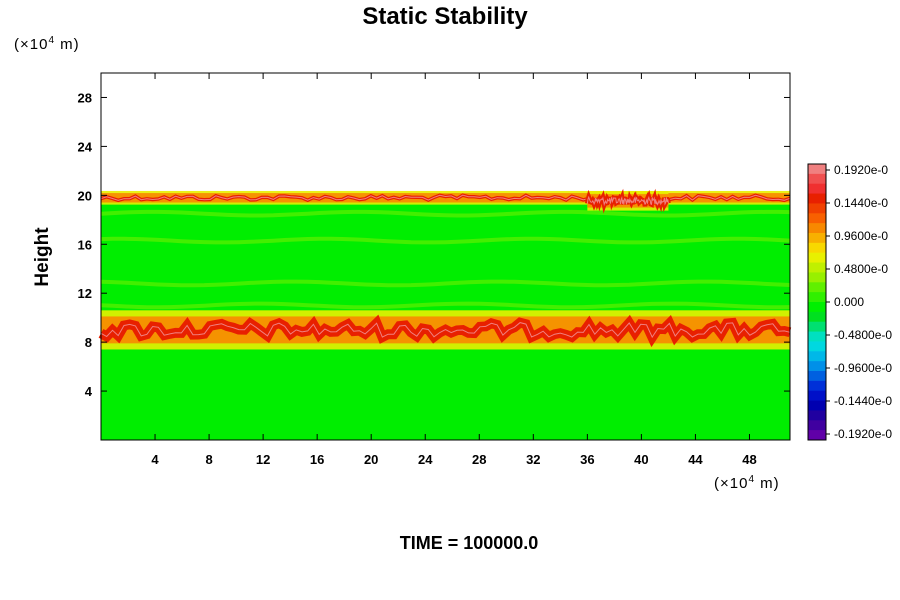 This screenshot has height=600, width=900. Describe the element at coordinates (641, 459) in the screenshot. I see `x-tick-label: 40` at that location.